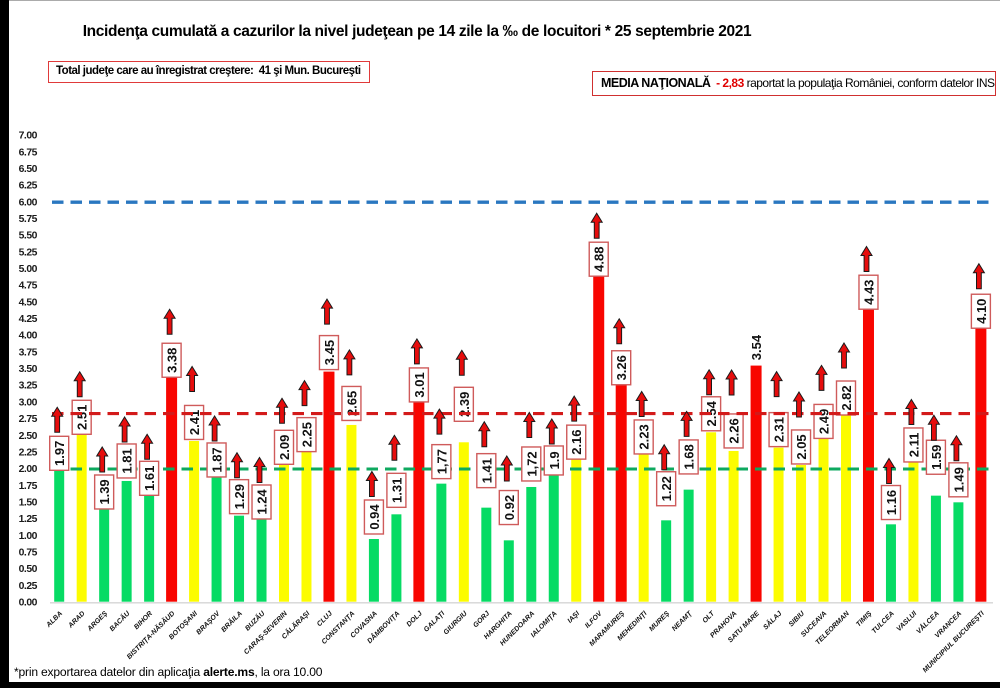 This screenshot has height=688, width=1000. Describe the element at coordinates (217, 459) in the screenshot. I see `svg-text: 1.87` at that location.